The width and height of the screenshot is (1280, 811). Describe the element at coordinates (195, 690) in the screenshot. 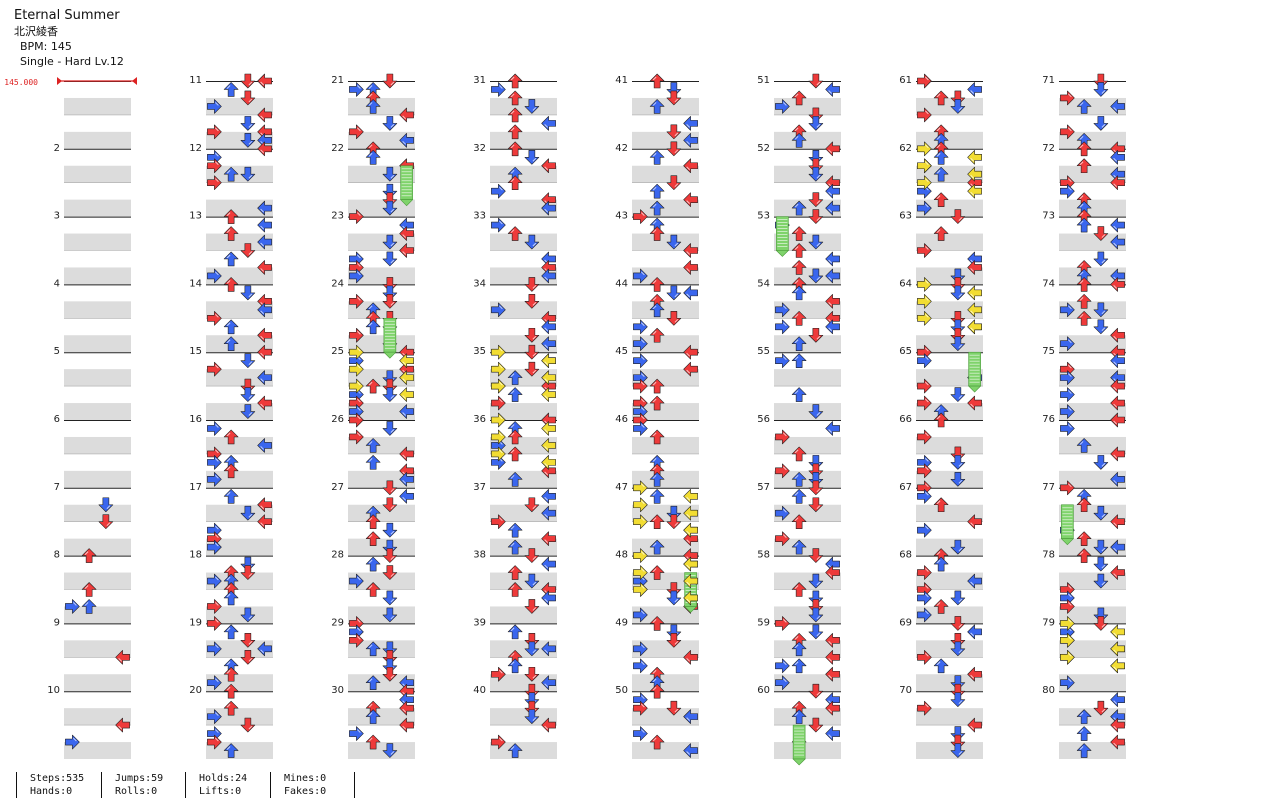

I see `measure-number: 20` at that location.